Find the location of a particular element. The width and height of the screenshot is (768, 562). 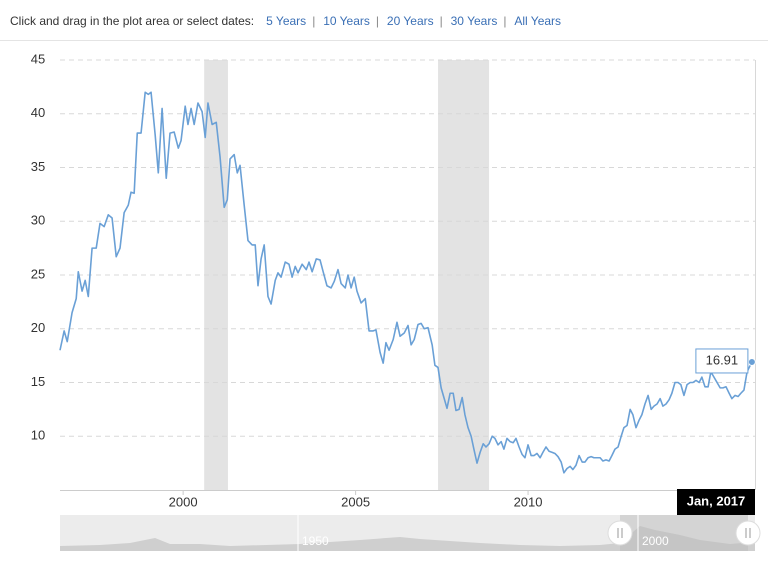

navigator-selection is located at coordinates (684, 533).